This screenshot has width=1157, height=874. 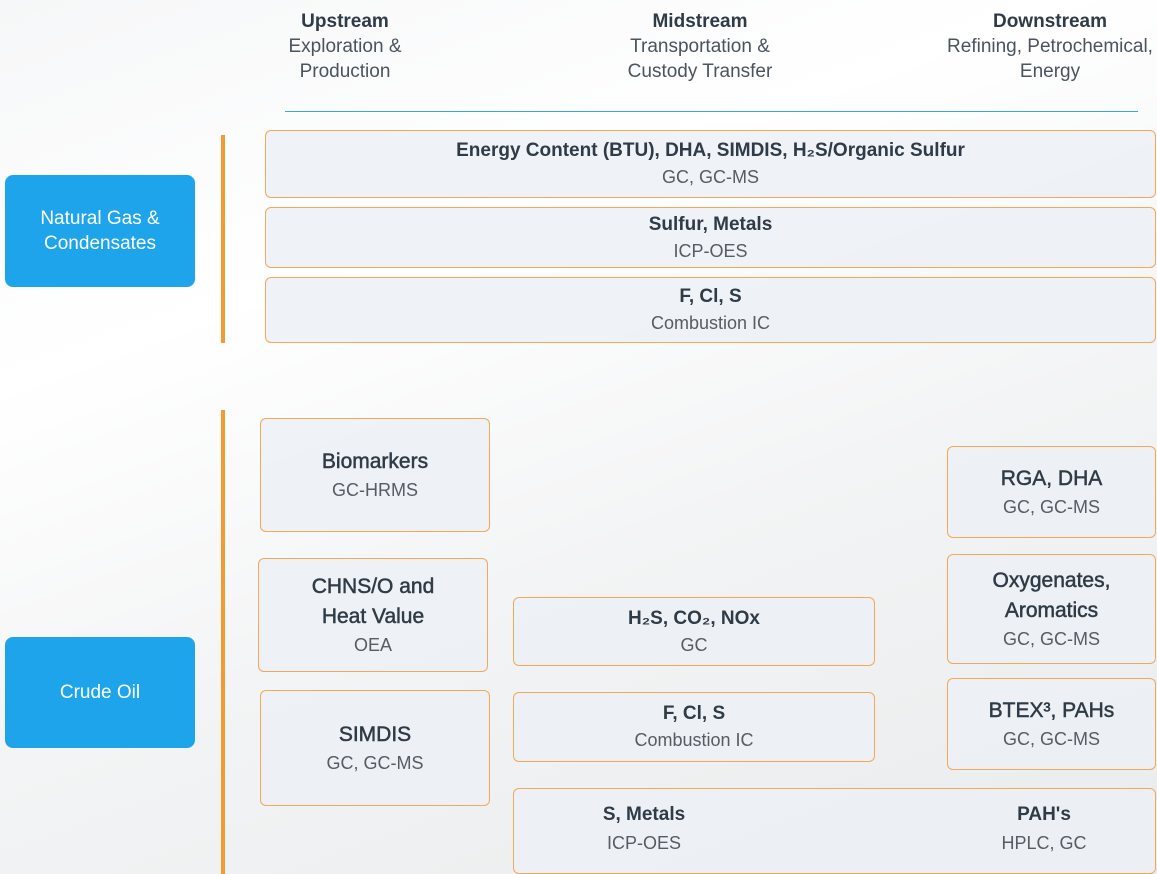 I want to click on column-title: Midstream, so click(x=700, y=21).